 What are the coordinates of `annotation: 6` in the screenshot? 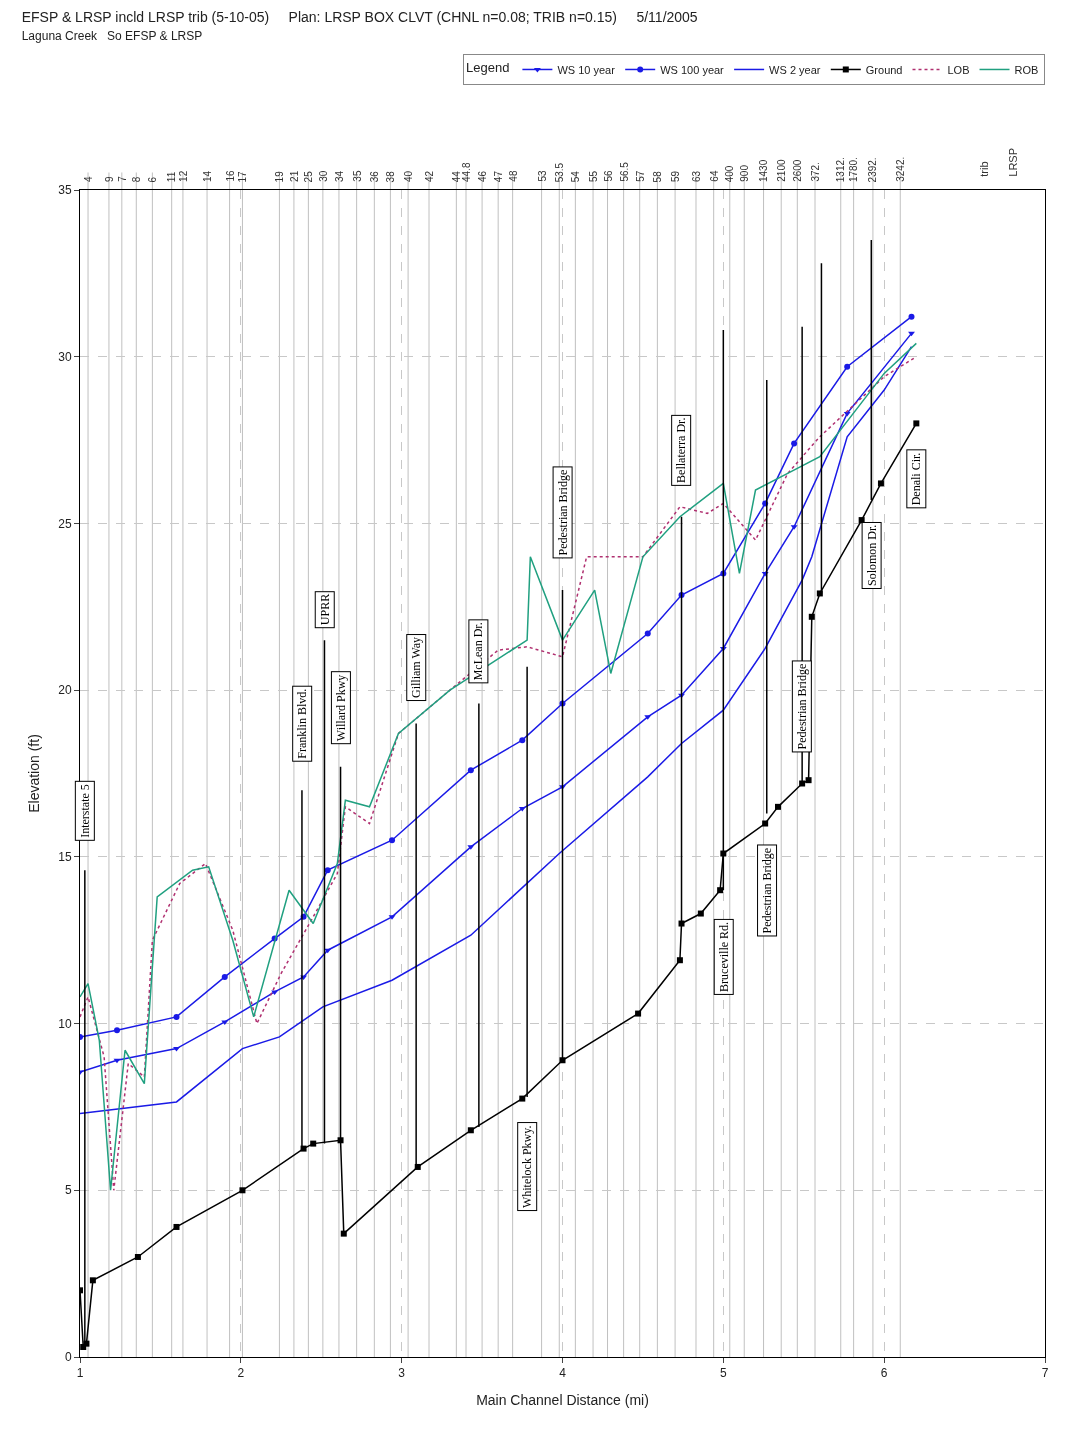 It's located at (153, 179).